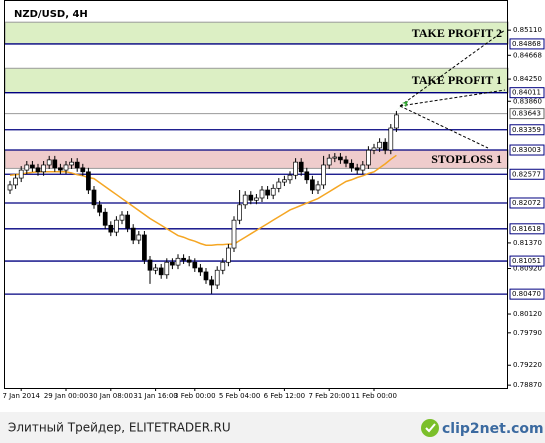 This screenshot has width=545, height=443. Describe the element at coordinates (194, 396) in the screenshot. I see `x-tick-label: 3 Feb 00:00` at that location.